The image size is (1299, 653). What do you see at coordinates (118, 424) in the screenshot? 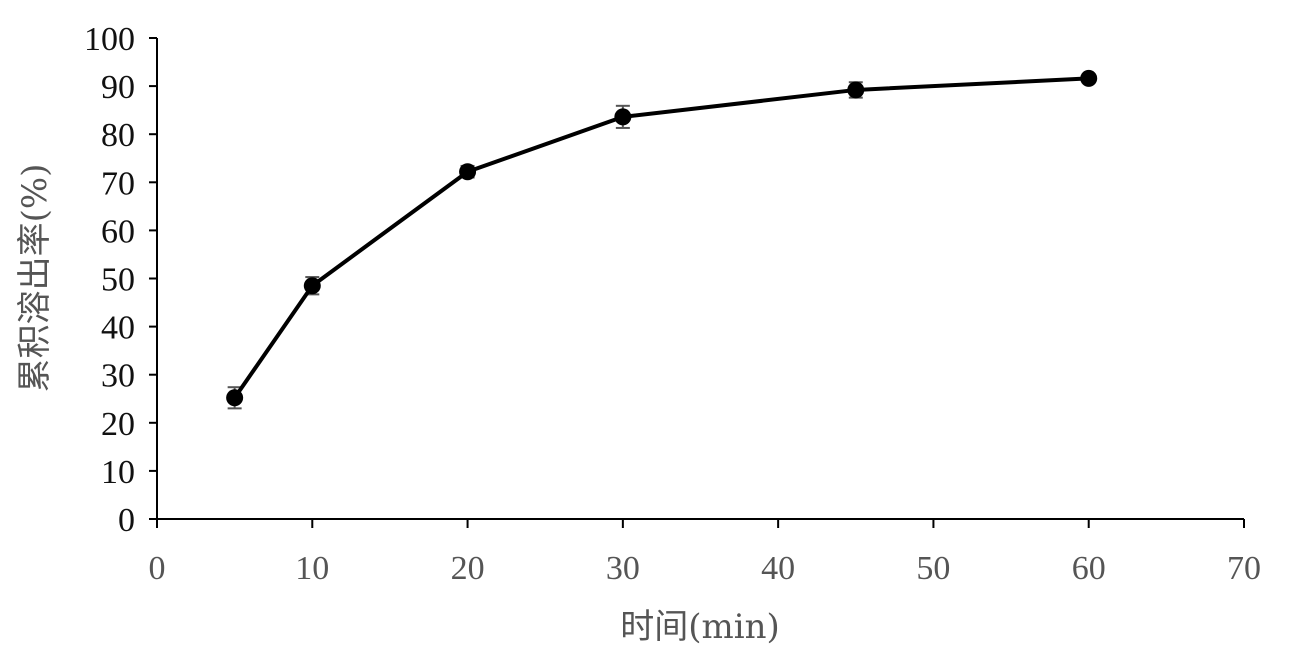
I see `y-tick-label: 20` at bounding box center [118, 424].